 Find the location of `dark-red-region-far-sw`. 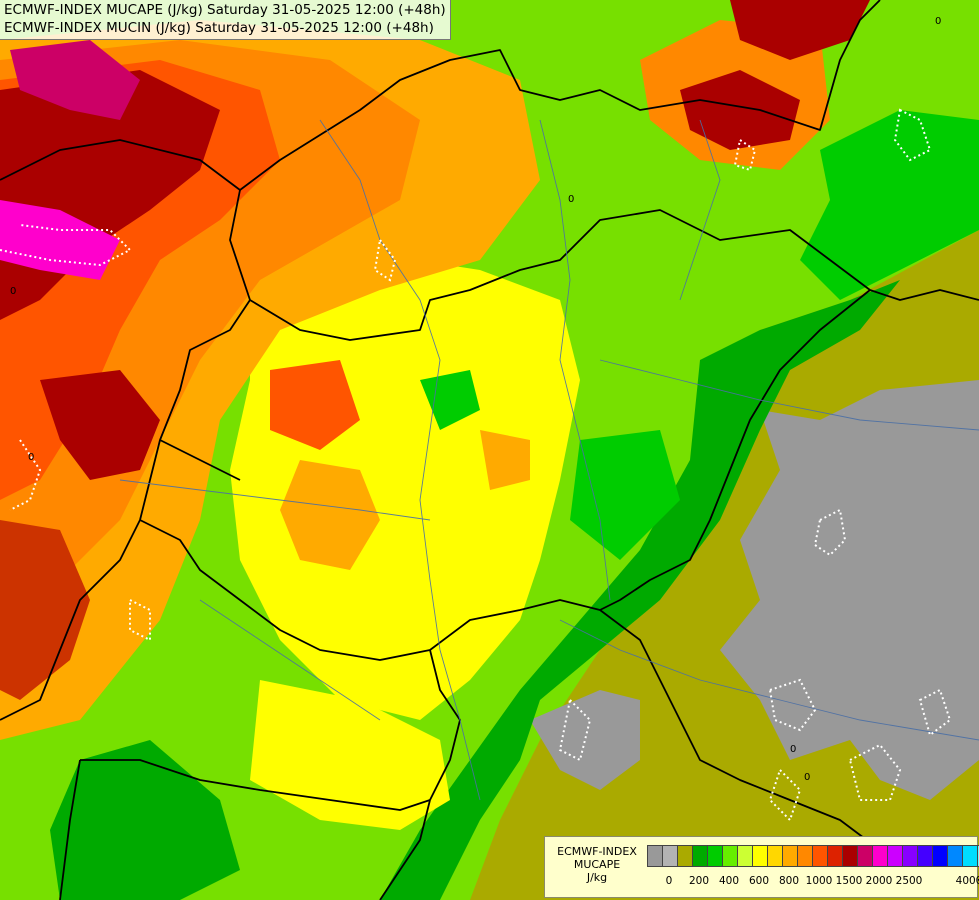

dark-red-region-far-sw is located at coordinates (45, 610).